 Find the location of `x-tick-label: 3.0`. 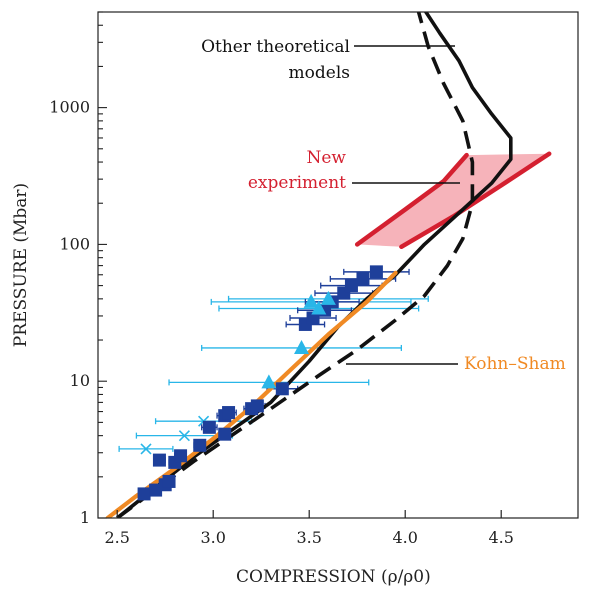

x-tick-label: 3.0 is located at coordinates (212, 537).